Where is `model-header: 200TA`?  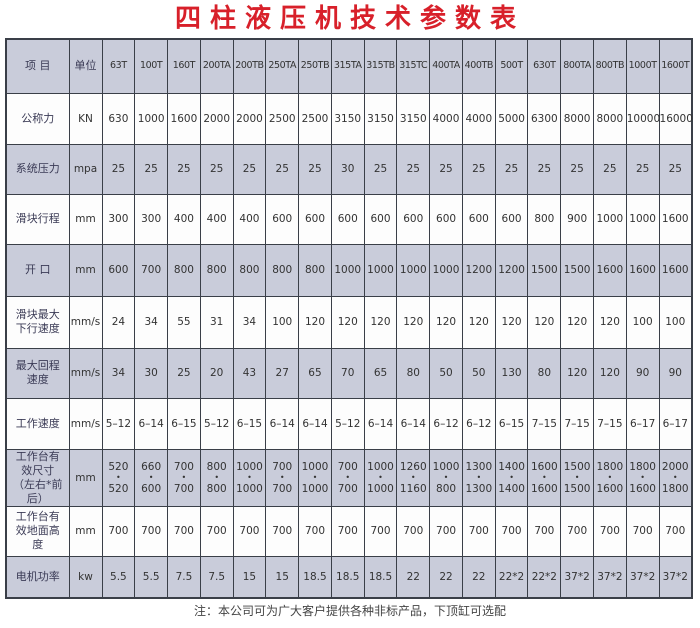
model-header: 200TA is located at coordinates (216, 66).